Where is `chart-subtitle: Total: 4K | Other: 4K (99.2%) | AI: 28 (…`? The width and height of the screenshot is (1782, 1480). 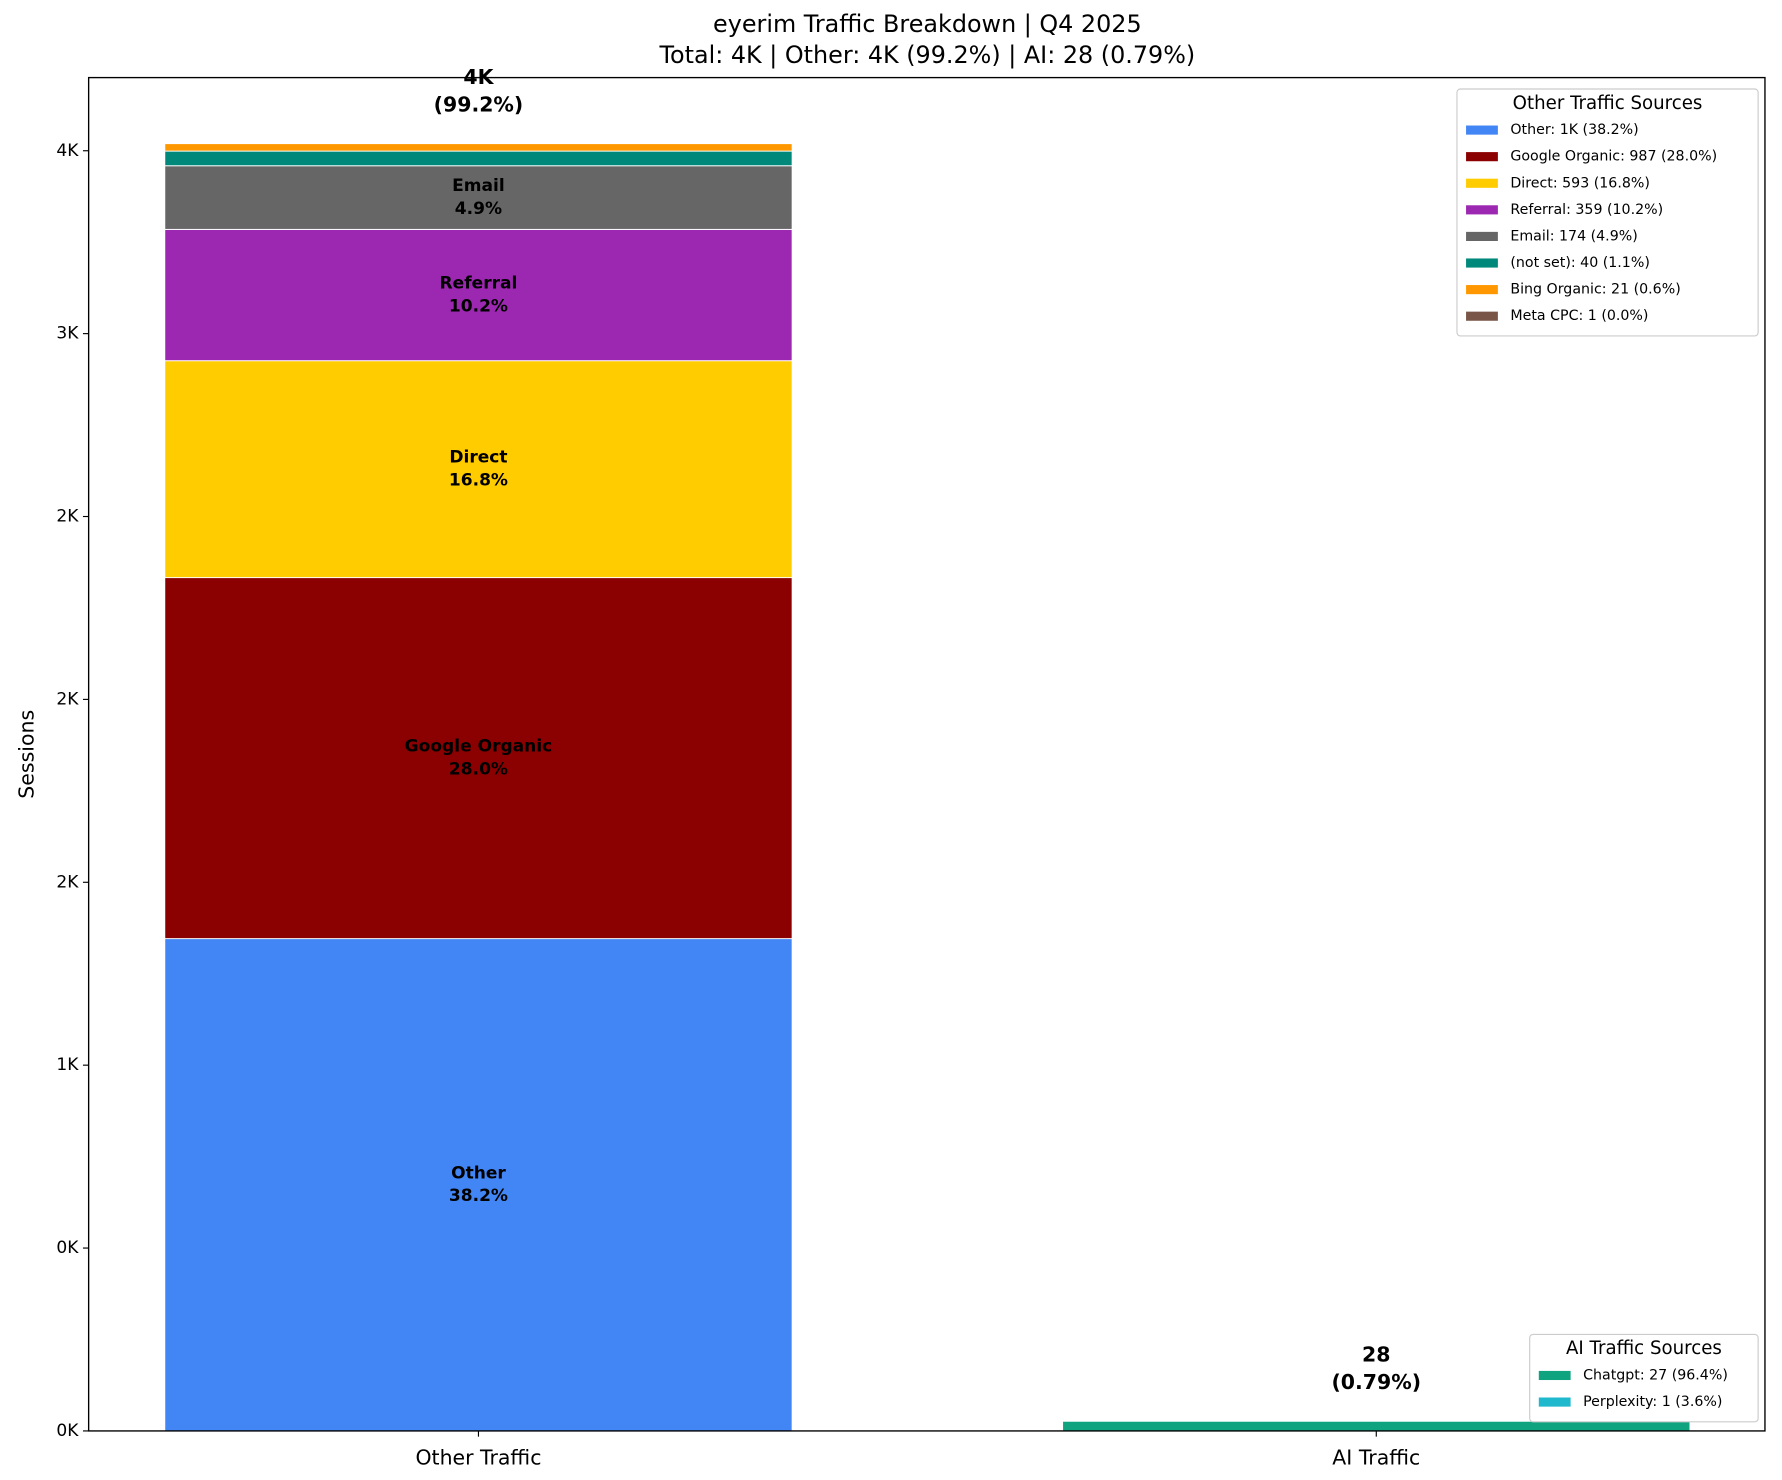 chart-subtitle: Total: 4K | Other: 4K (99.2%) | AI: 28 (… is located at coordinates (927, 55).